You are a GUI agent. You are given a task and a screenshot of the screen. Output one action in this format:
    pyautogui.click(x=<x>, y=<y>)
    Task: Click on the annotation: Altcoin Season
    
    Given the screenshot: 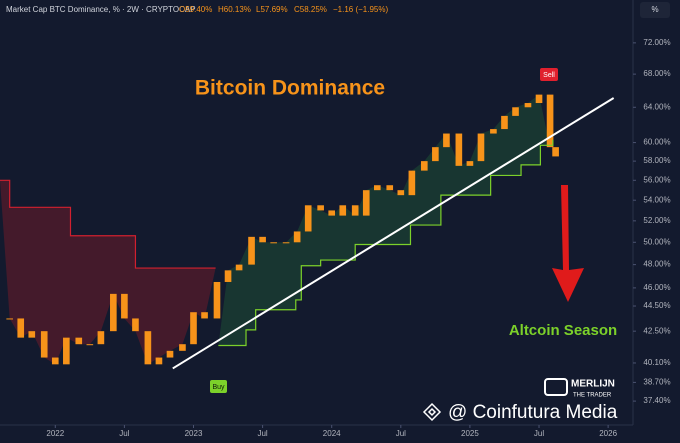 What is the action you would take?
    pyautogui.click(x=563, y=330)
    